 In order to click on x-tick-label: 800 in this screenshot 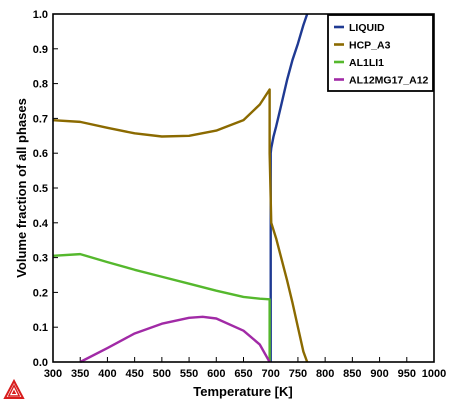, I will do `click(325, 374)`.